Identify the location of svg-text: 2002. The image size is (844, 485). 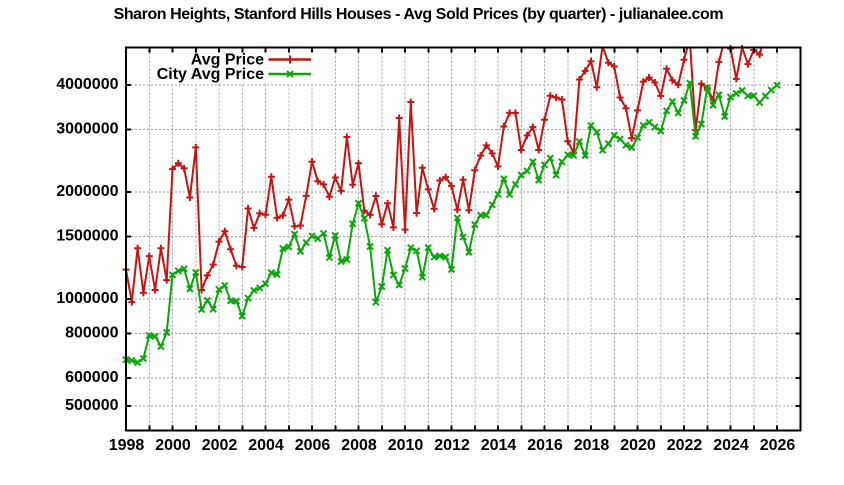
(220, 445).